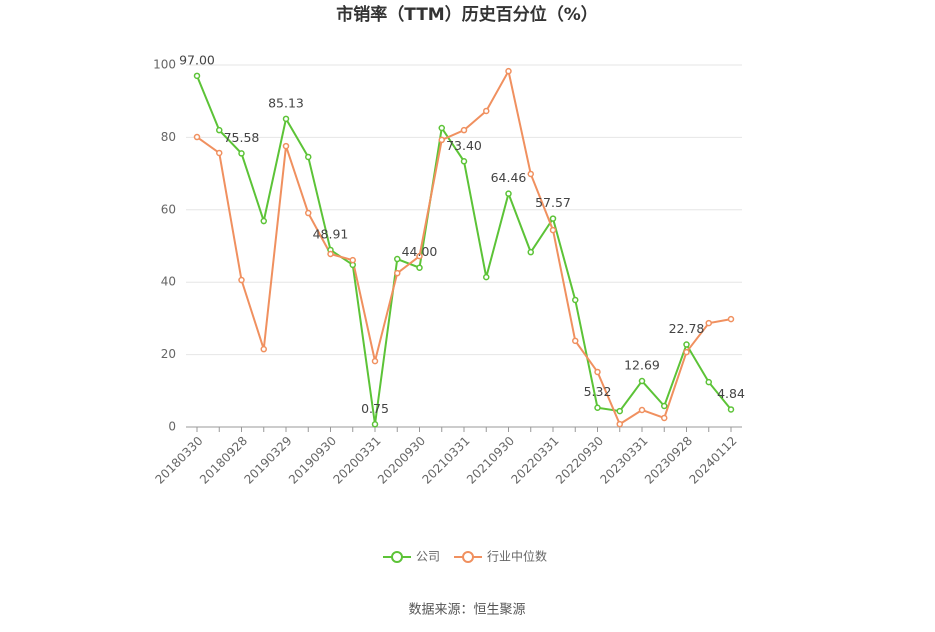 The width and height of the screenshot is (935, 632). I want to click on x-tick-label: 20240112, so click(713, 460).